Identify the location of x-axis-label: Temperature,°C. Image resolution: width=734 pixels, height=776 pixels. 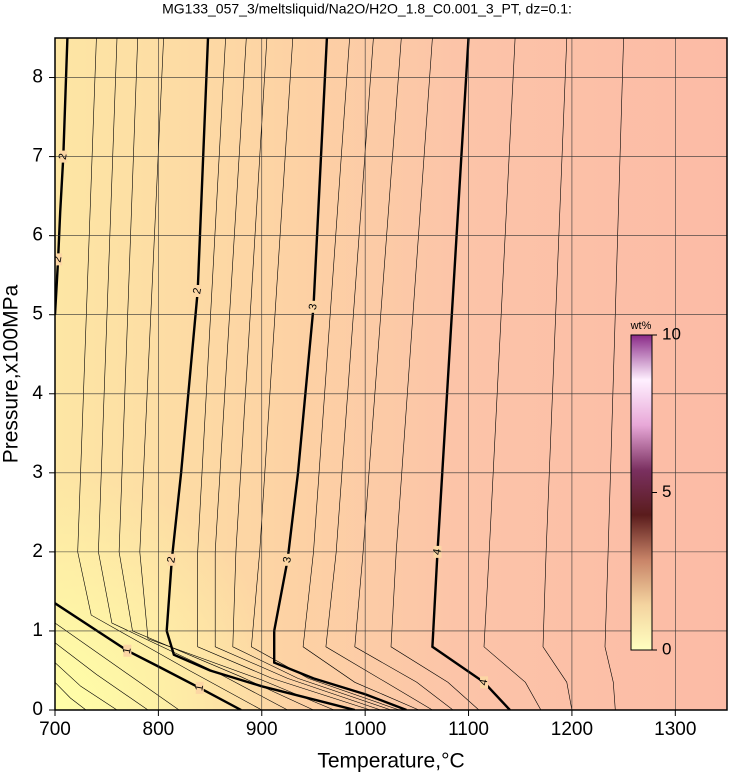
(390, 761).